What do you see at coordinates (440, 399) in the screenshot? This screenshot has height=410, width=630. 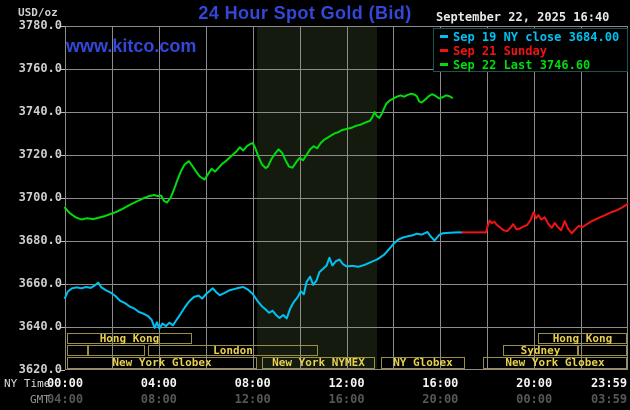 I see `gmt-tick-label: 20:00` at bounding box center [440, 399].